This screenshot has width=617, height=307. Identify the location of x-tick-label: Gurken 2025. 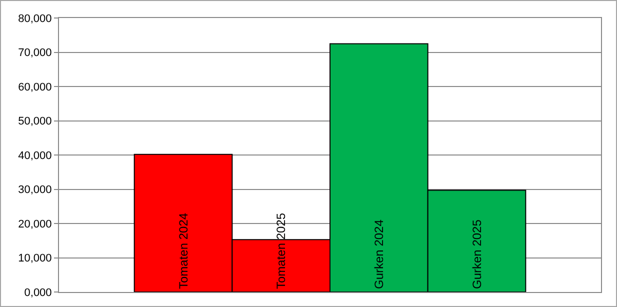
(477, 254).